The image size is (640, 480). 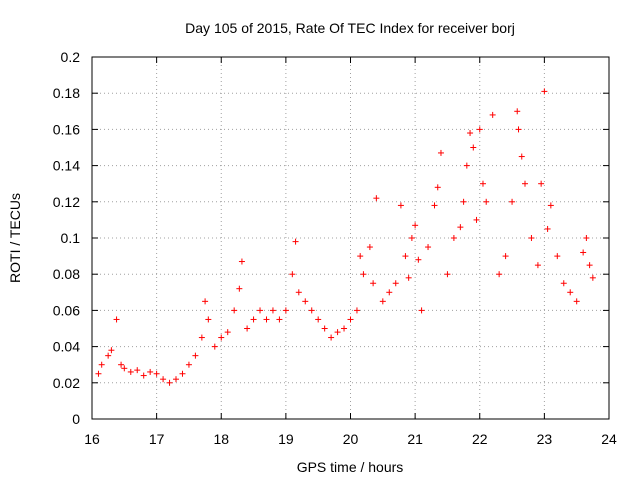 What do you see at coordinates (66, 310) in the screenshot?
I see `y-tick-label: 0.06` at bounding box center [66, 310].